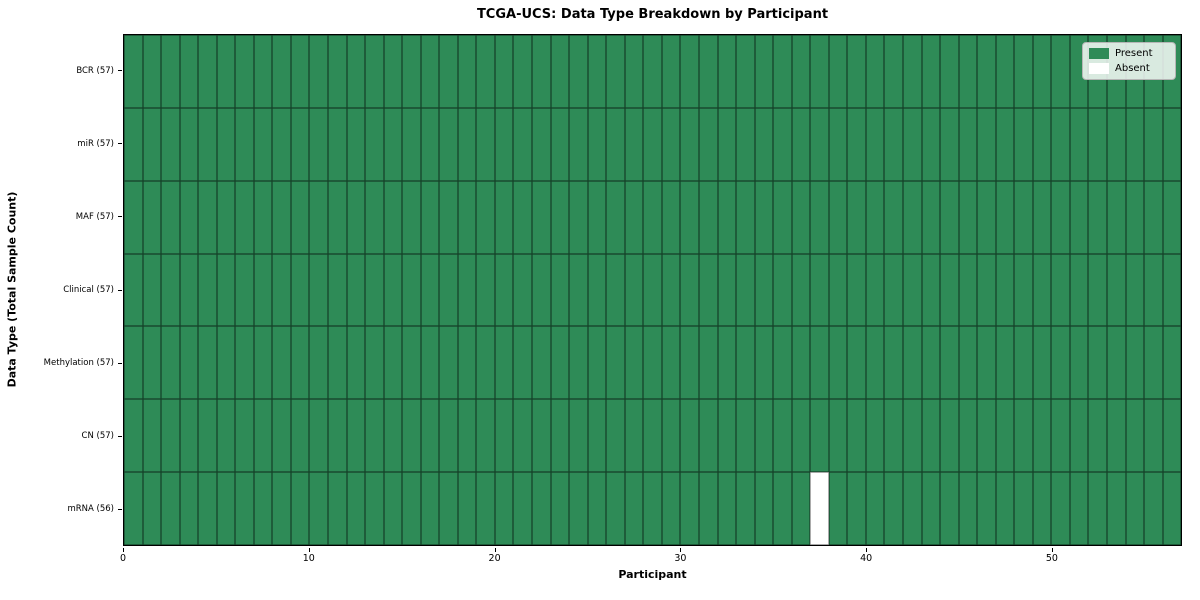 The image size is (1200, 600). Describe the element at coordinates (653, 217) in the screenshot. I see `heatmap-row-maf` at that location.